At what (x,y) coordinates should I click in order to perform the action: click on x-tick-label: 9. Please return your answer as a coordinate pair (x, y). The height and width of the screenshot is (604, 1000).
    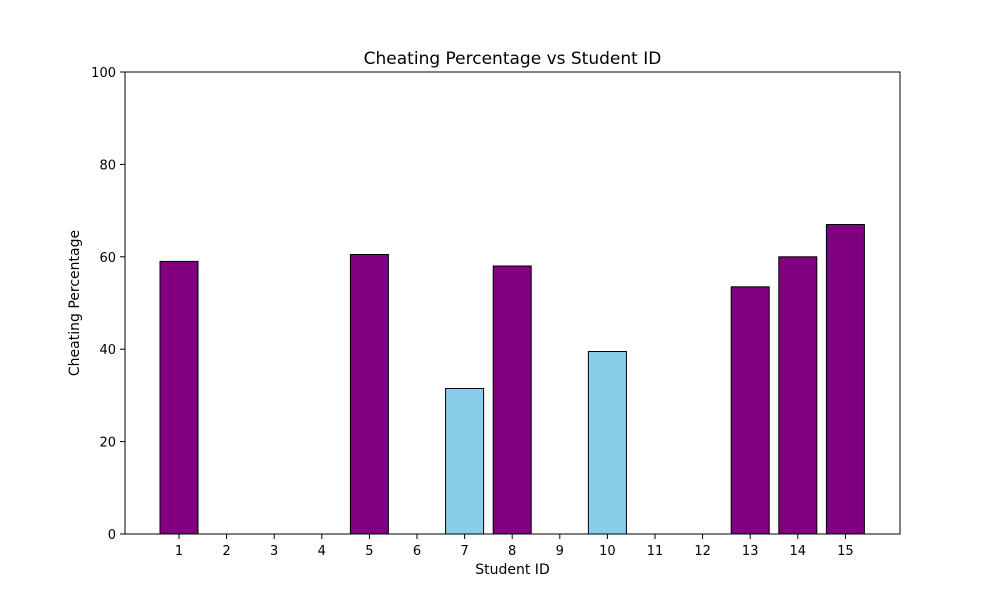
    Looking at the image, I should click on (560, 551).